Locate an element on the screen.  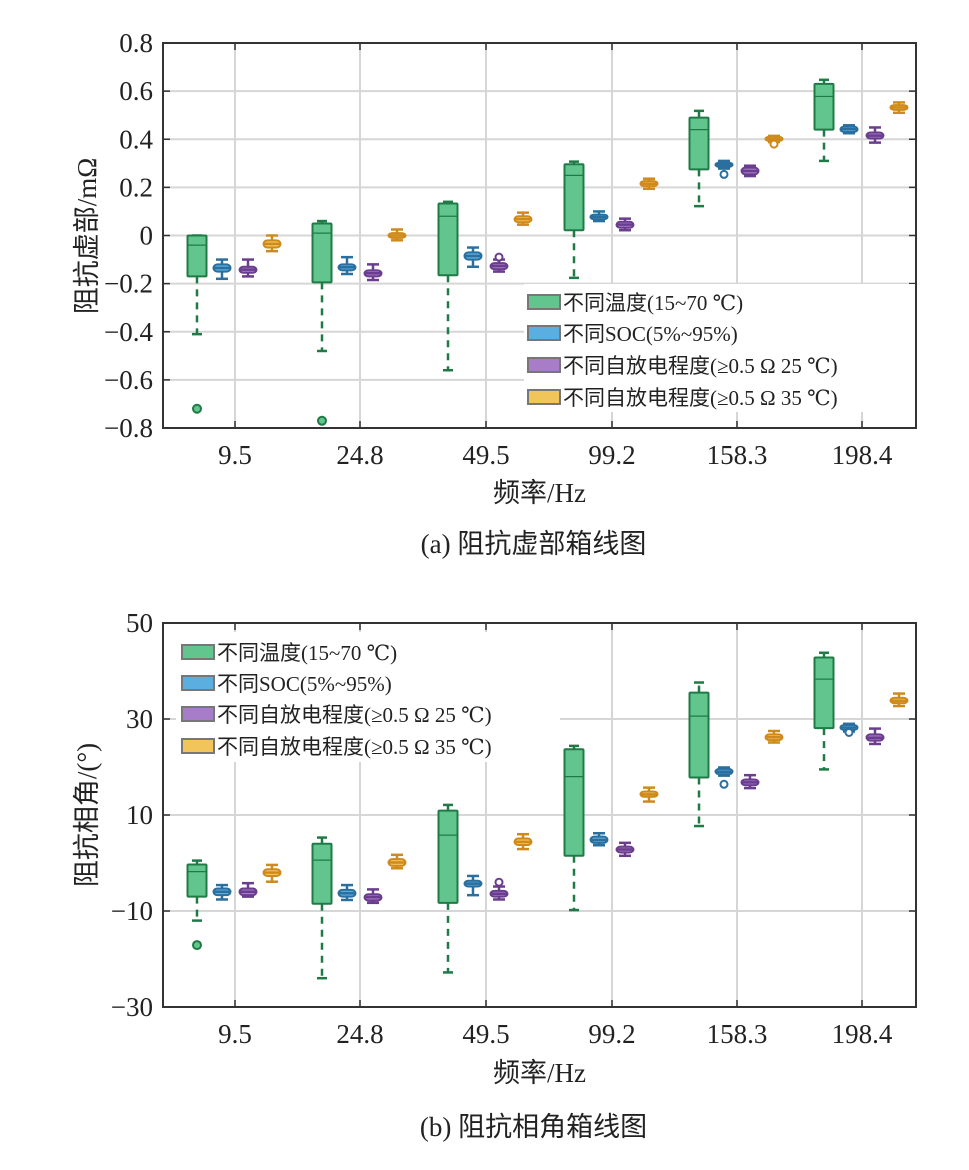
series-sd25 is located at coordinates (561, 204).